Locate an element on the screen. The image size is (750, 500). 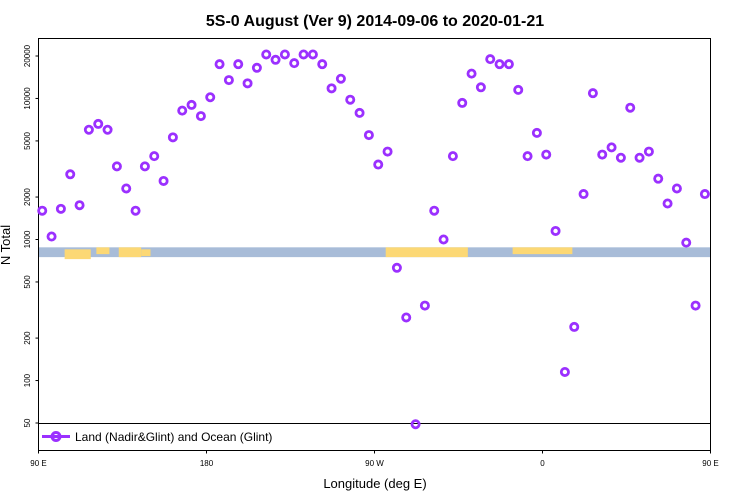
legend: Land (Nadir&Glint) and Ocean (Glint) is located at coordinates (157, 437).